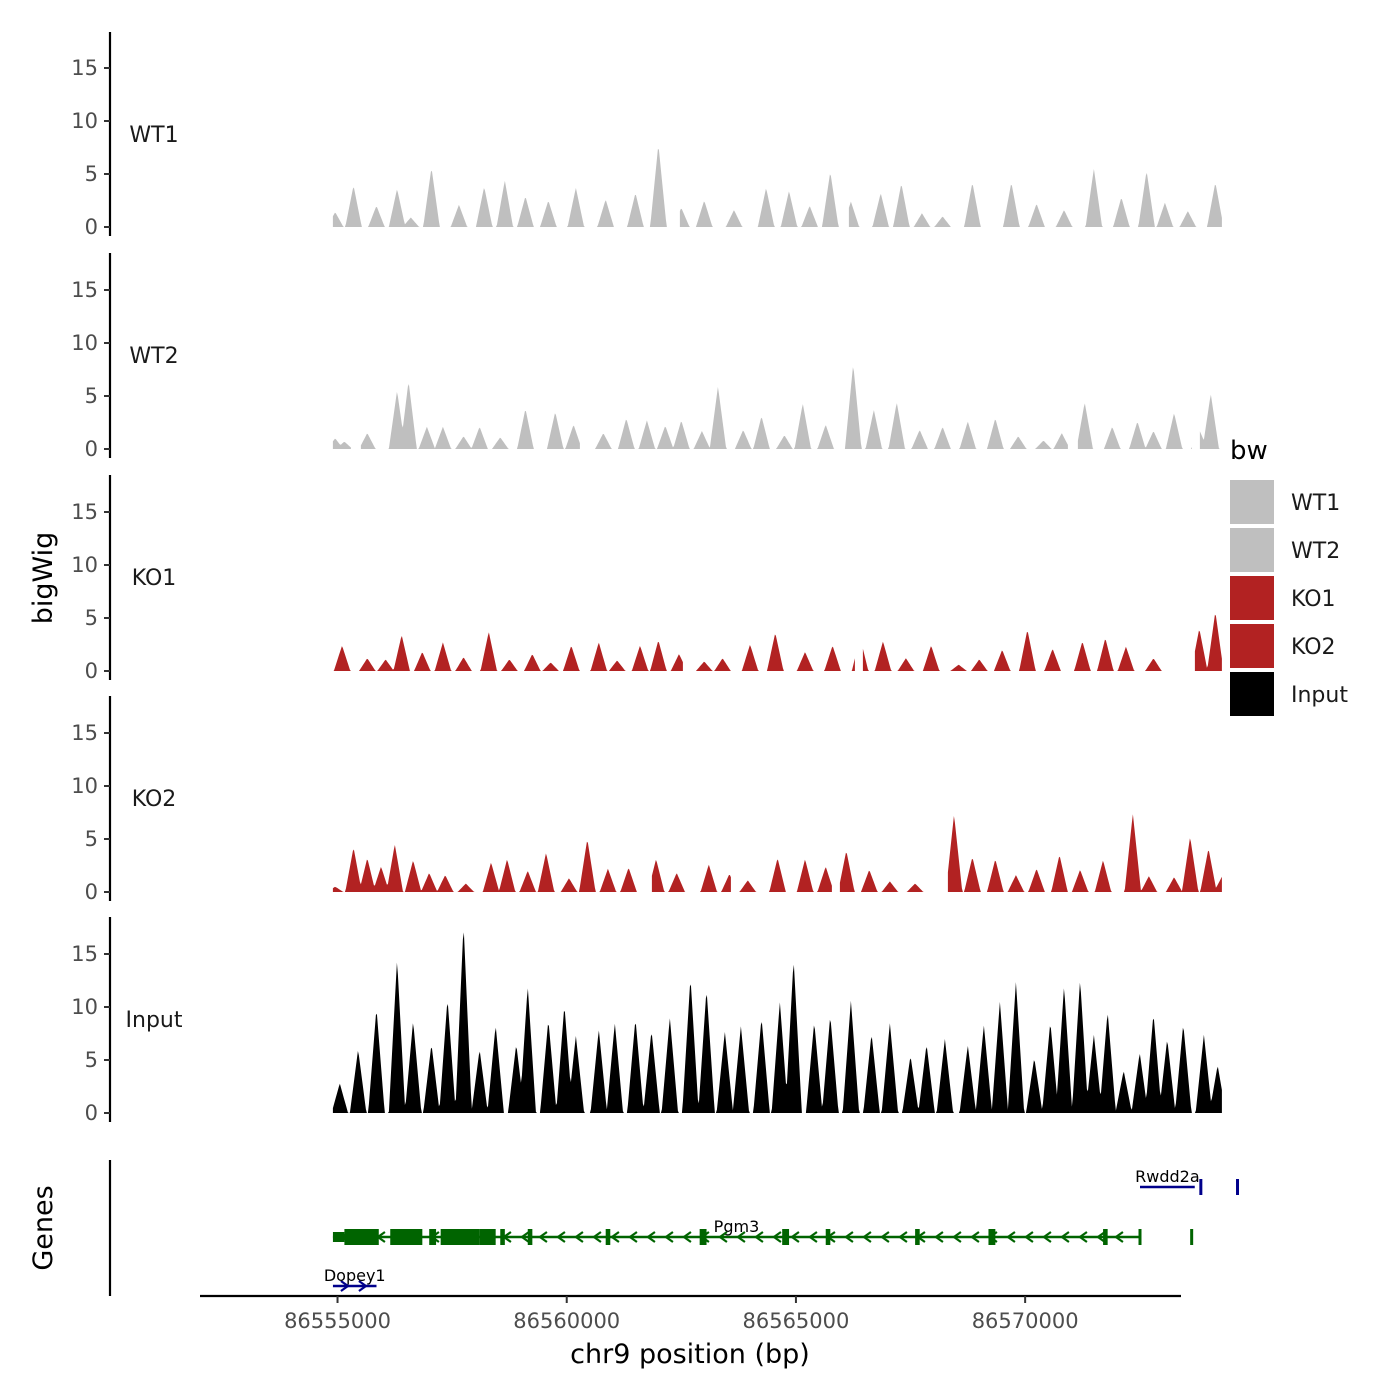  I want to click on legend-key-ko1, so click(1252, 598).